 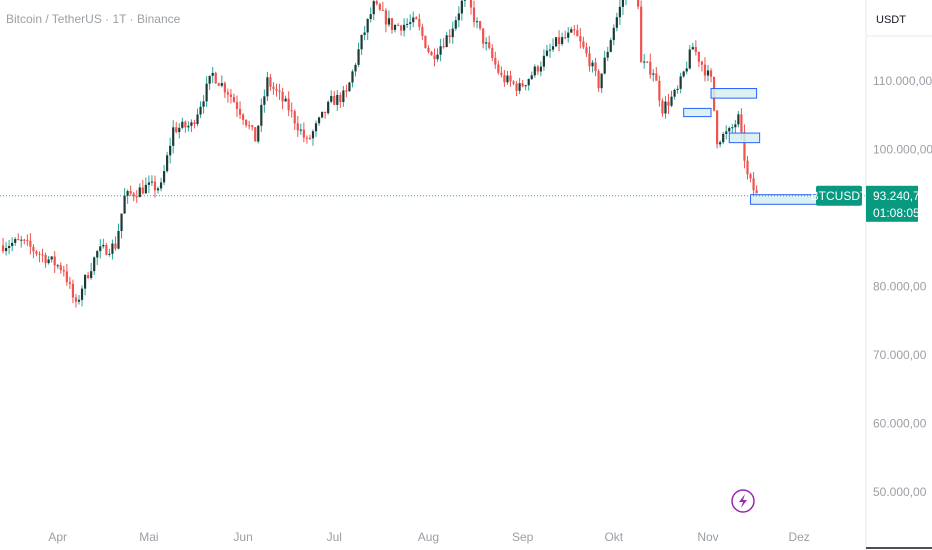 What do you see at coordinates (743, 501) in the screenshot?
I see `lightning-icon` at bounding box center [743, 501].